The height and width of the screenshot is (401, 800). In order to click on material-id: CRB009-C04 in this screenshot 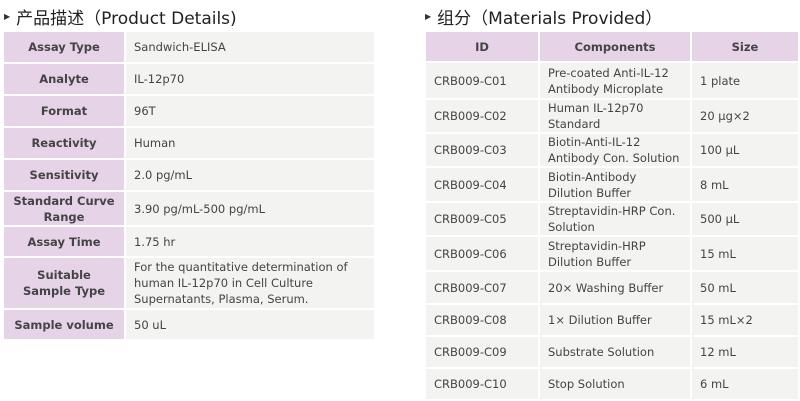, I will do `click(482, 184)`.